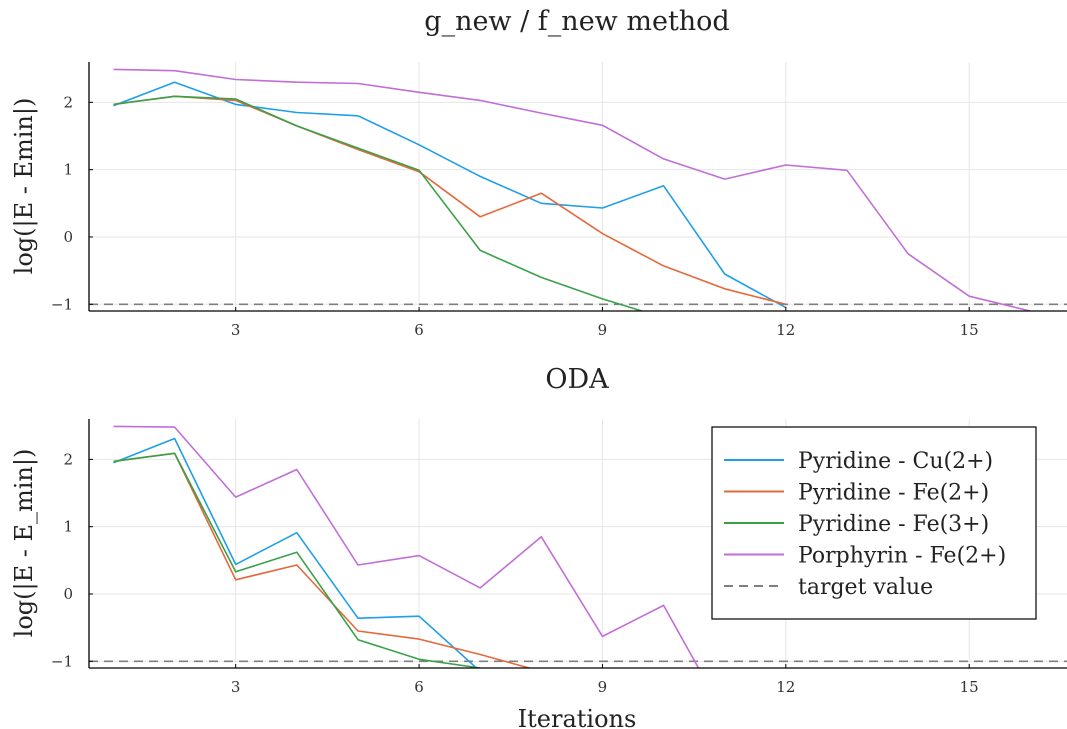 The image size is (1067, 729). What do you see at coordinates (24, 543) in the screenshot?
I see `y-axis-label: log(|E - E_min|)` at bounding box center [24, 543].